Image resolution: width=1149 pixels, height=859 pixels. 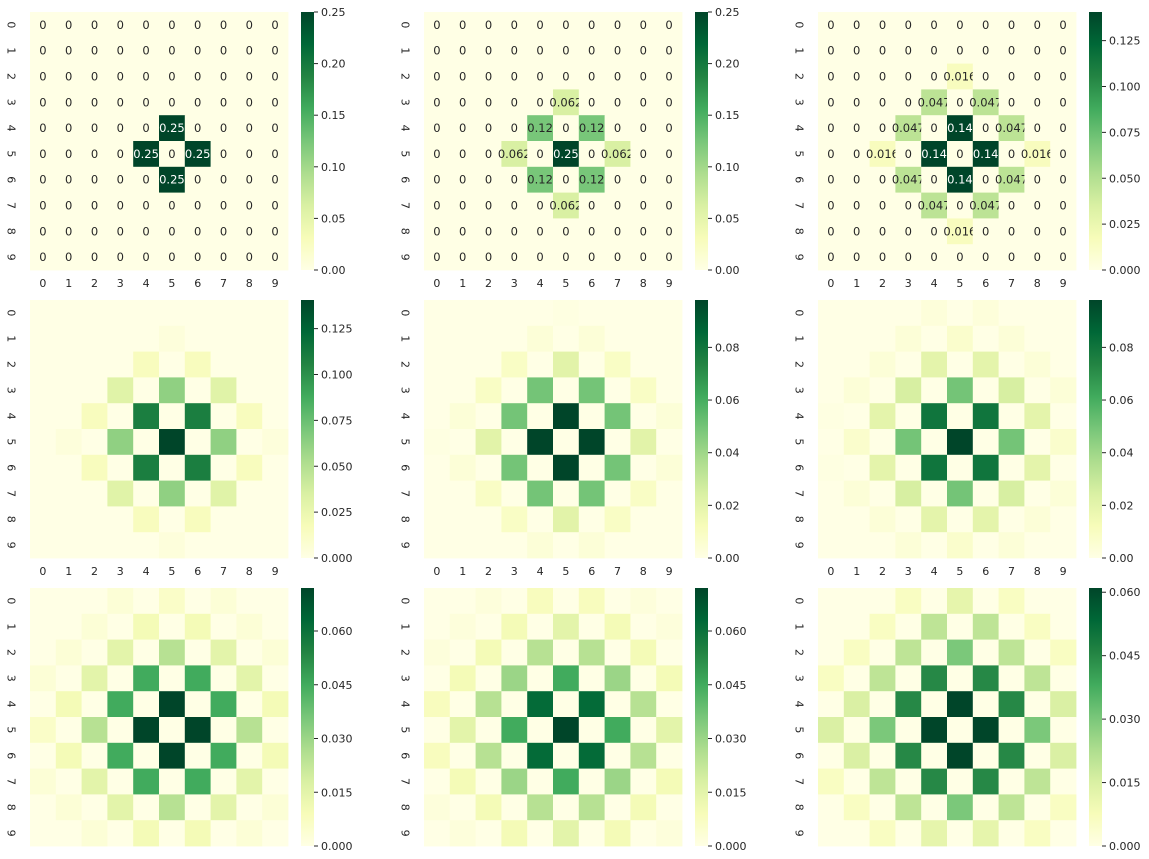 I want to click on cell-annotation: 0.14, so click(x=960, y=180).